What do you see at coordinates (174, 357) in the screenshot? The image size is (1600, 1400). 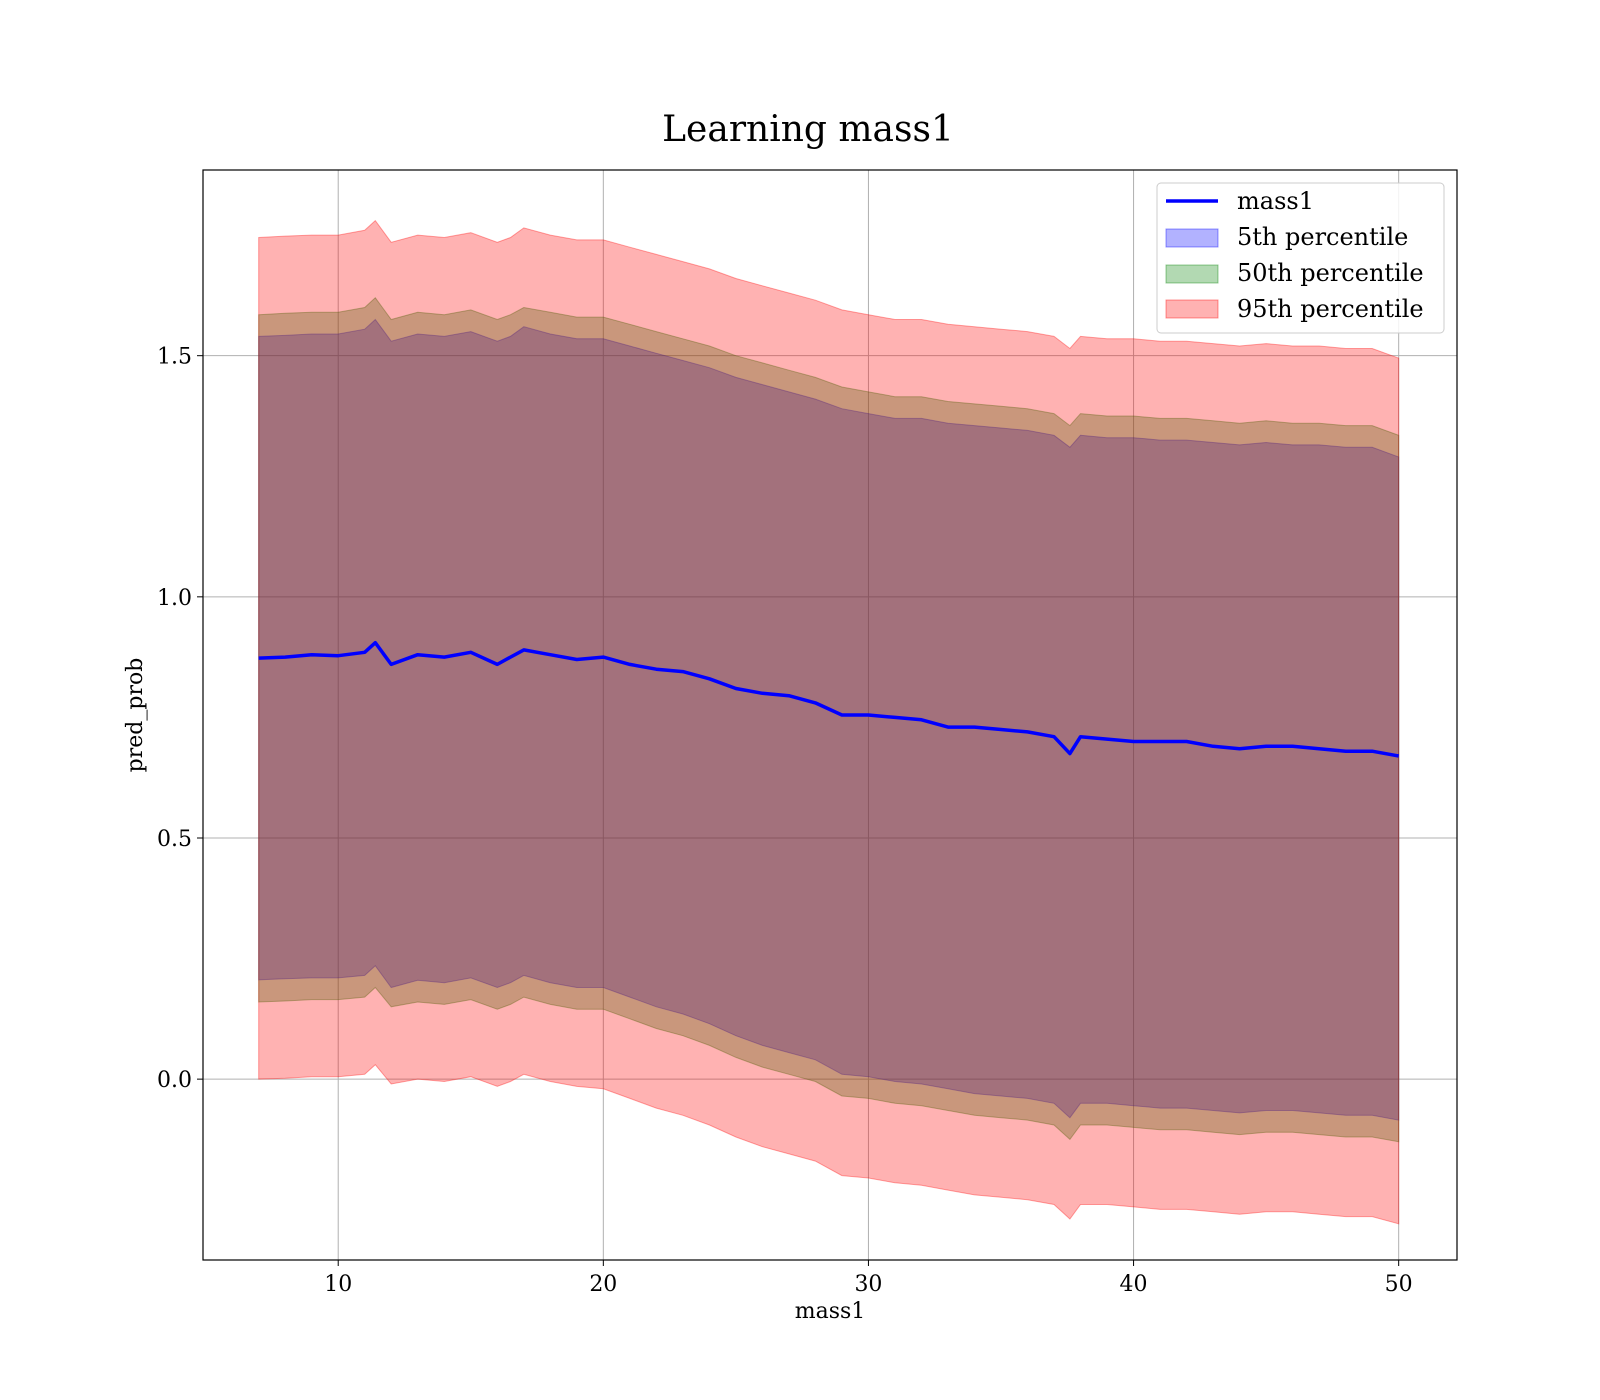 I see `y-tick-label: 1.5` at bounding box center [174, 357].